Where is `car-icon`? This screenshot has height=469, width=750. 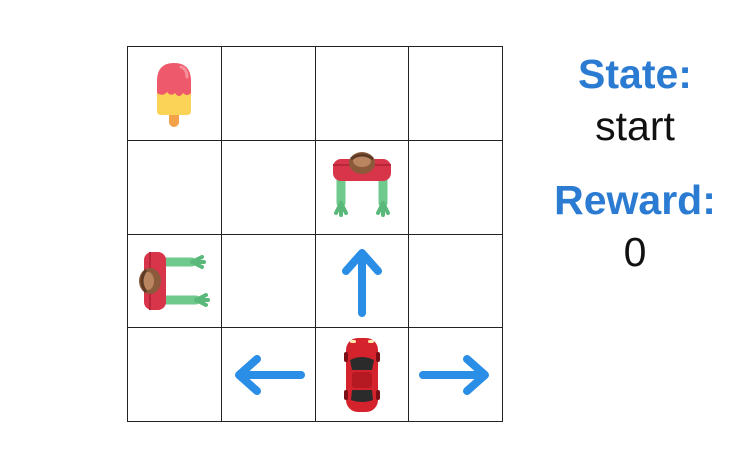 car-icon is located at coordinates (361, 374).